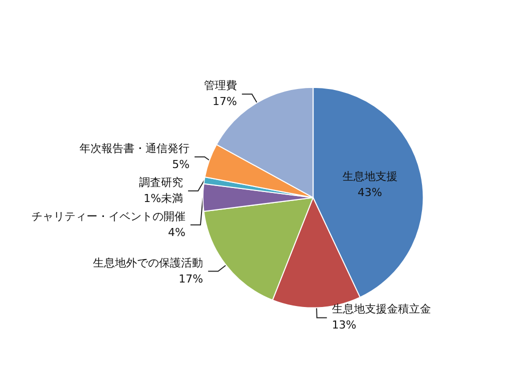 The image size is (505, 380). I want to click on data-label: 4%, so click(177, 232).